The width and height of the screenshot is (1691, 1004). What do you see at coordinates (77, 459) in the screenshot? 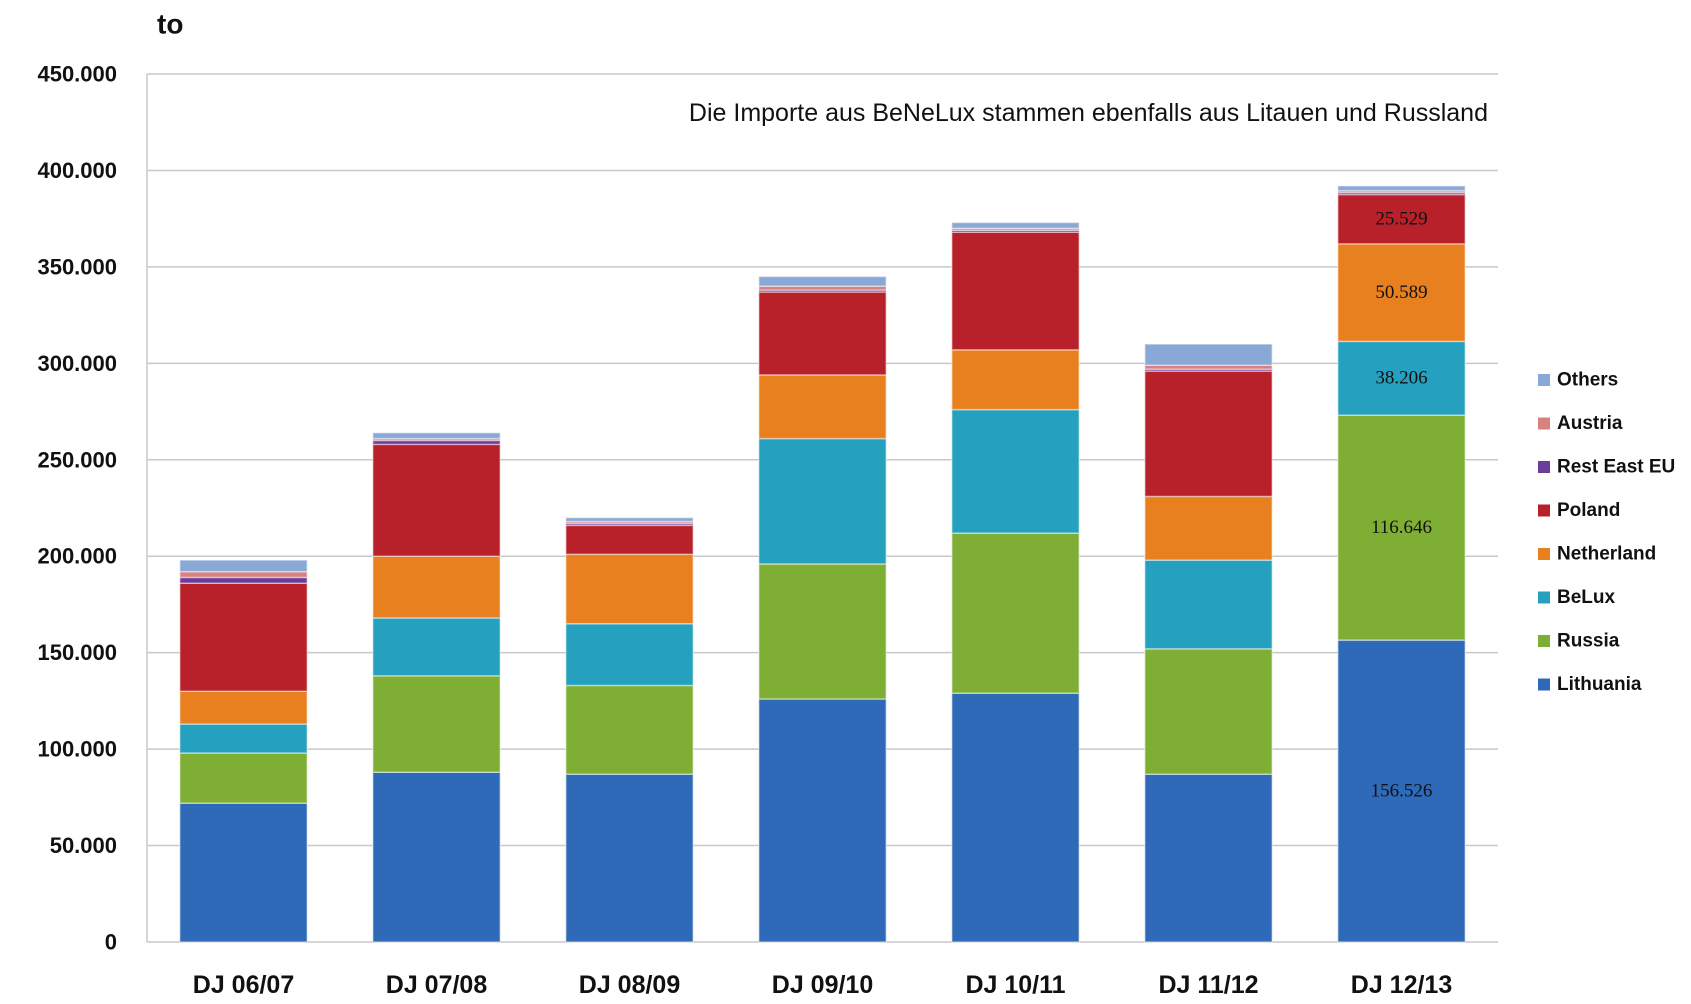
I see `y-tick-label: 250.000` at bounding box center [77, 459].